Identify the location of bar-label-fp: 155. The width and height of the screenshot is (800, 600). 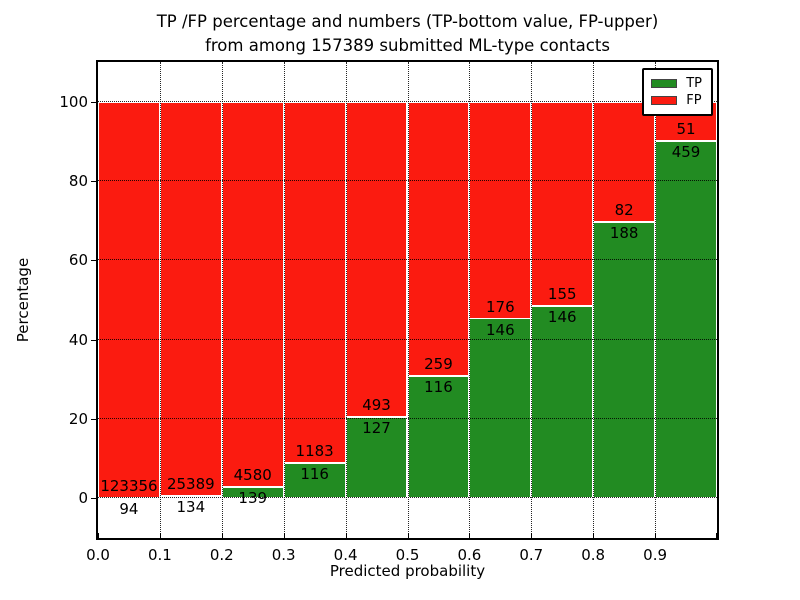
(562, 293).